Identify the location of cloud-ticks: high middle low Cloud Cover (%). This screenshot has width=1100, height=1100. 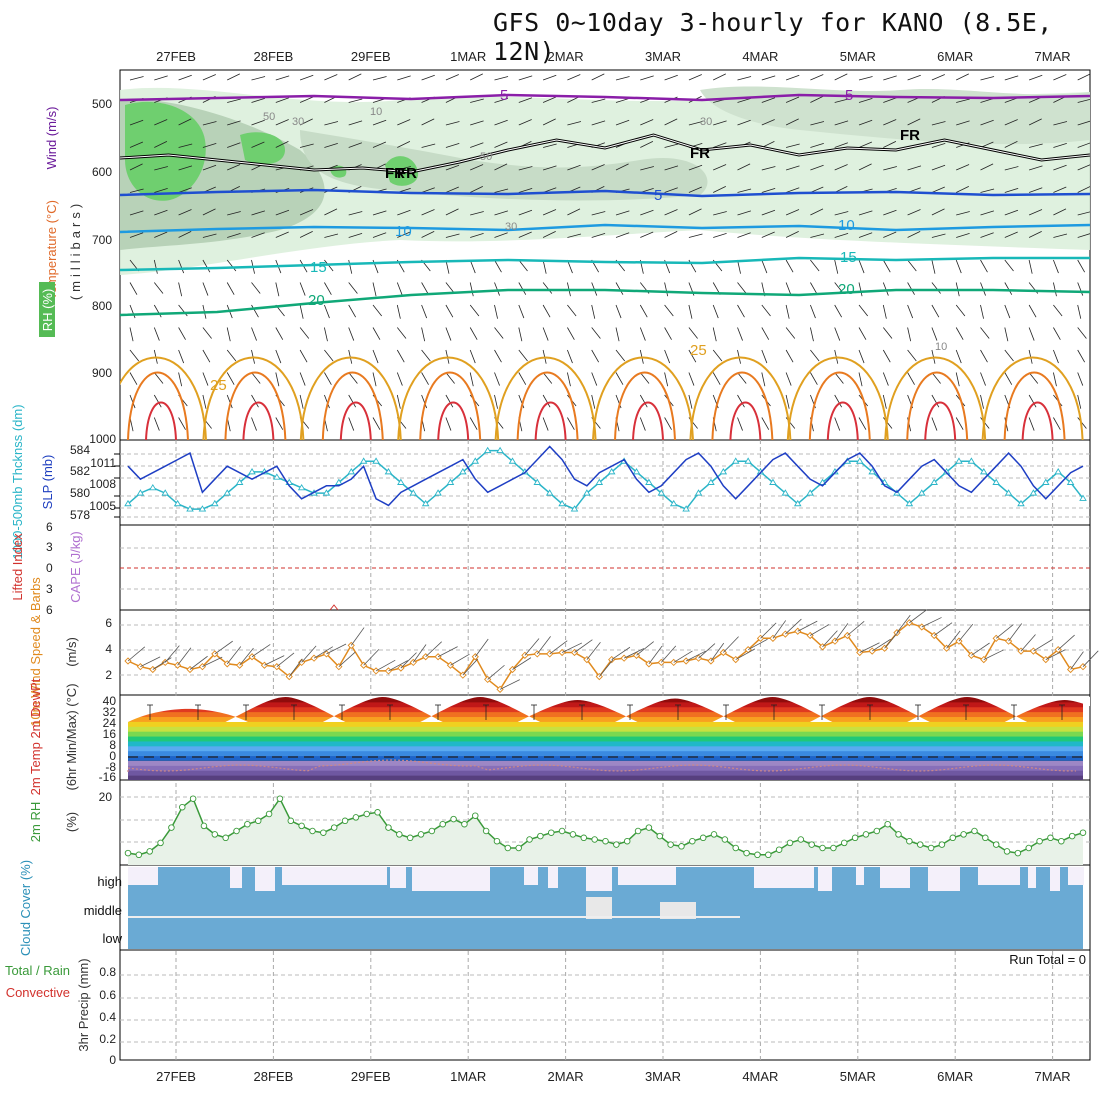
(70, 908).